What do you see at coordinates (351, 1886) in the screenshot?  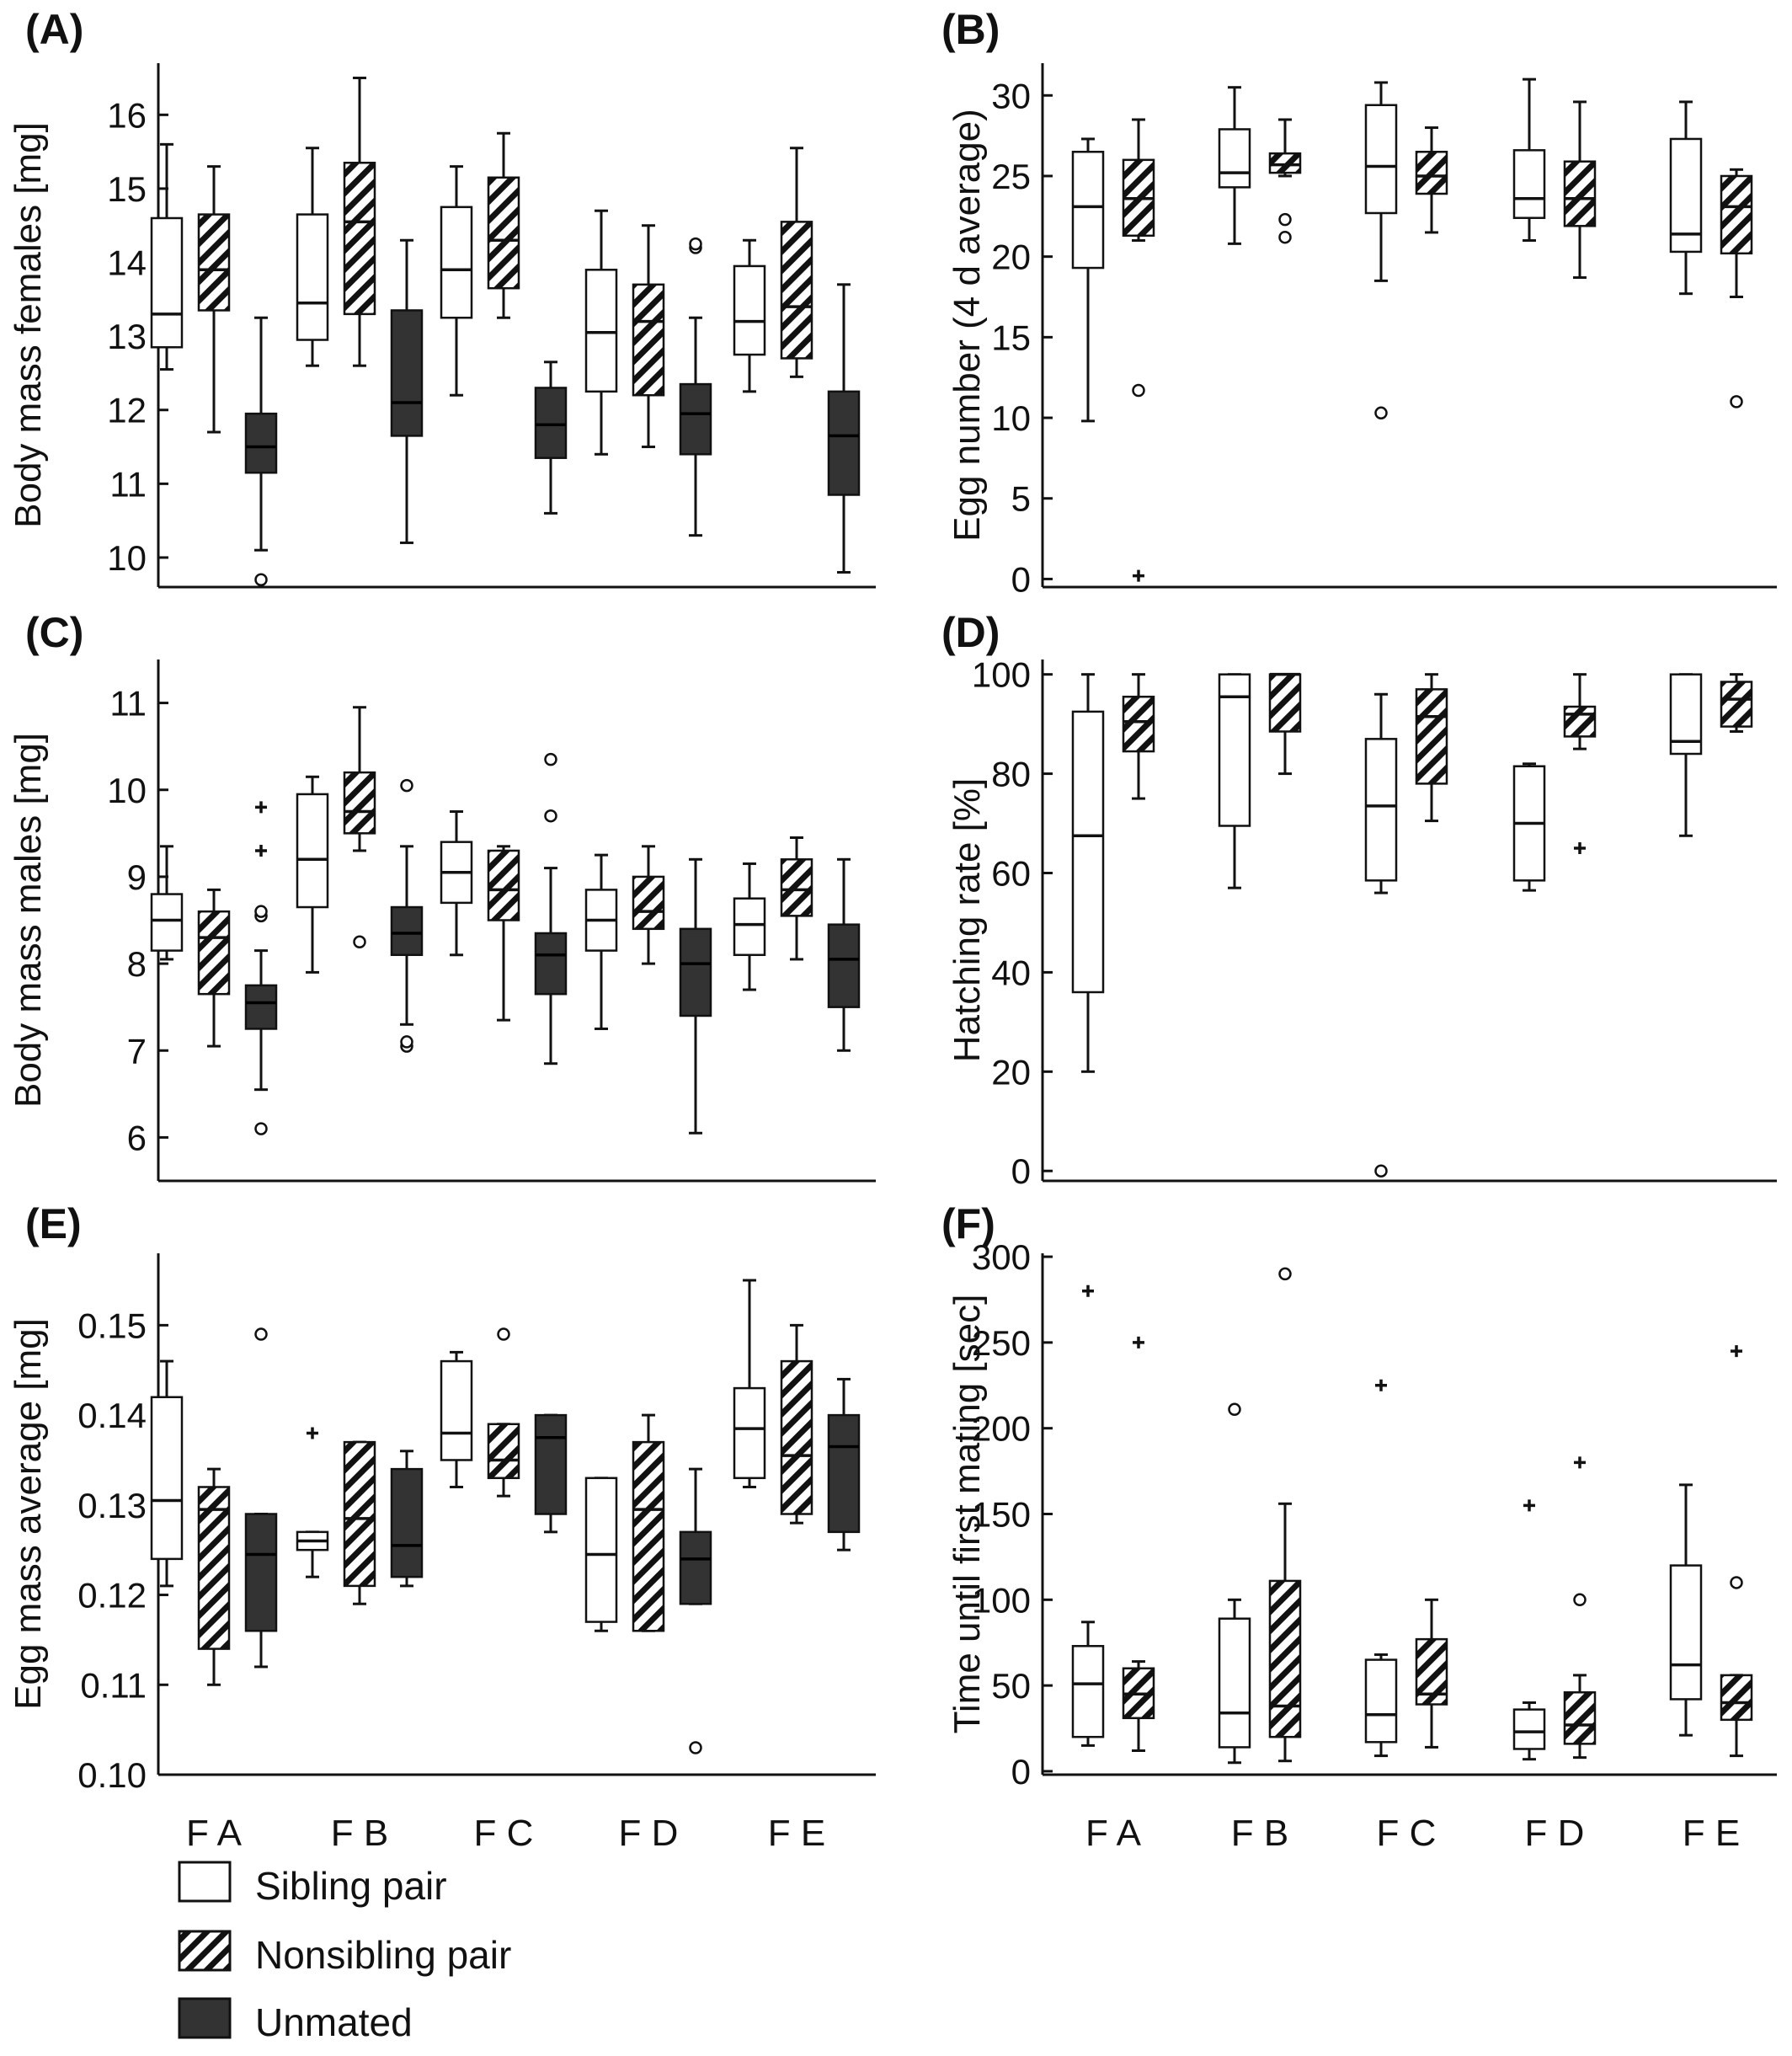 I see `legend-label: Sibling pair` at bounding box center [351, 1886].